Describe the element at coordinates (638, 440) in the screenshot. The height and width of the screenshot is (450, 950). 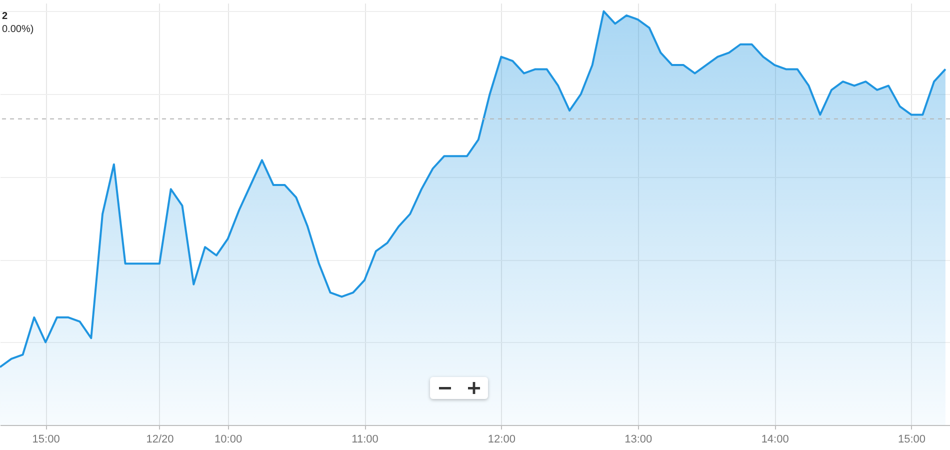
I see `x-tick-label: 13:00` at that location.